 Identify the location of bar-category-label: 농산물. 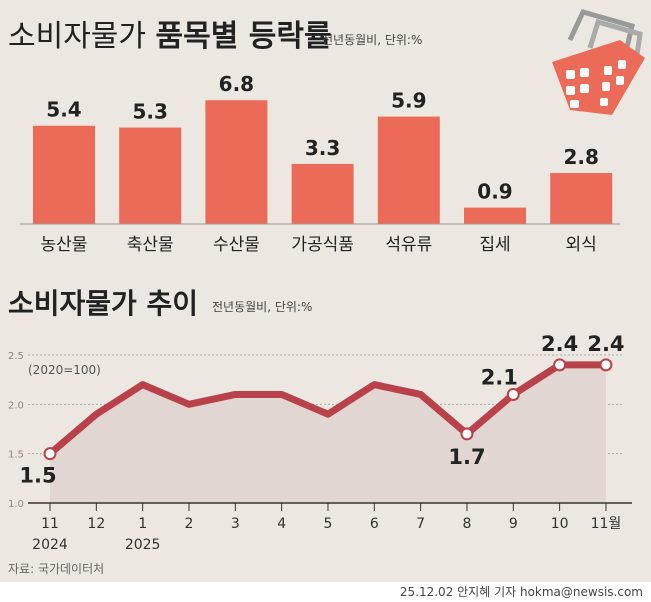
(64, 245).